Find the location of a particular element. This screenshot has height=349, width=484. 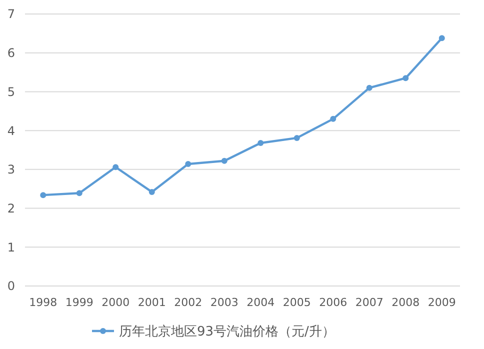

legend-label: 历年北京地区93号汽油价格（元/升） is located at coordinates (227, 332).